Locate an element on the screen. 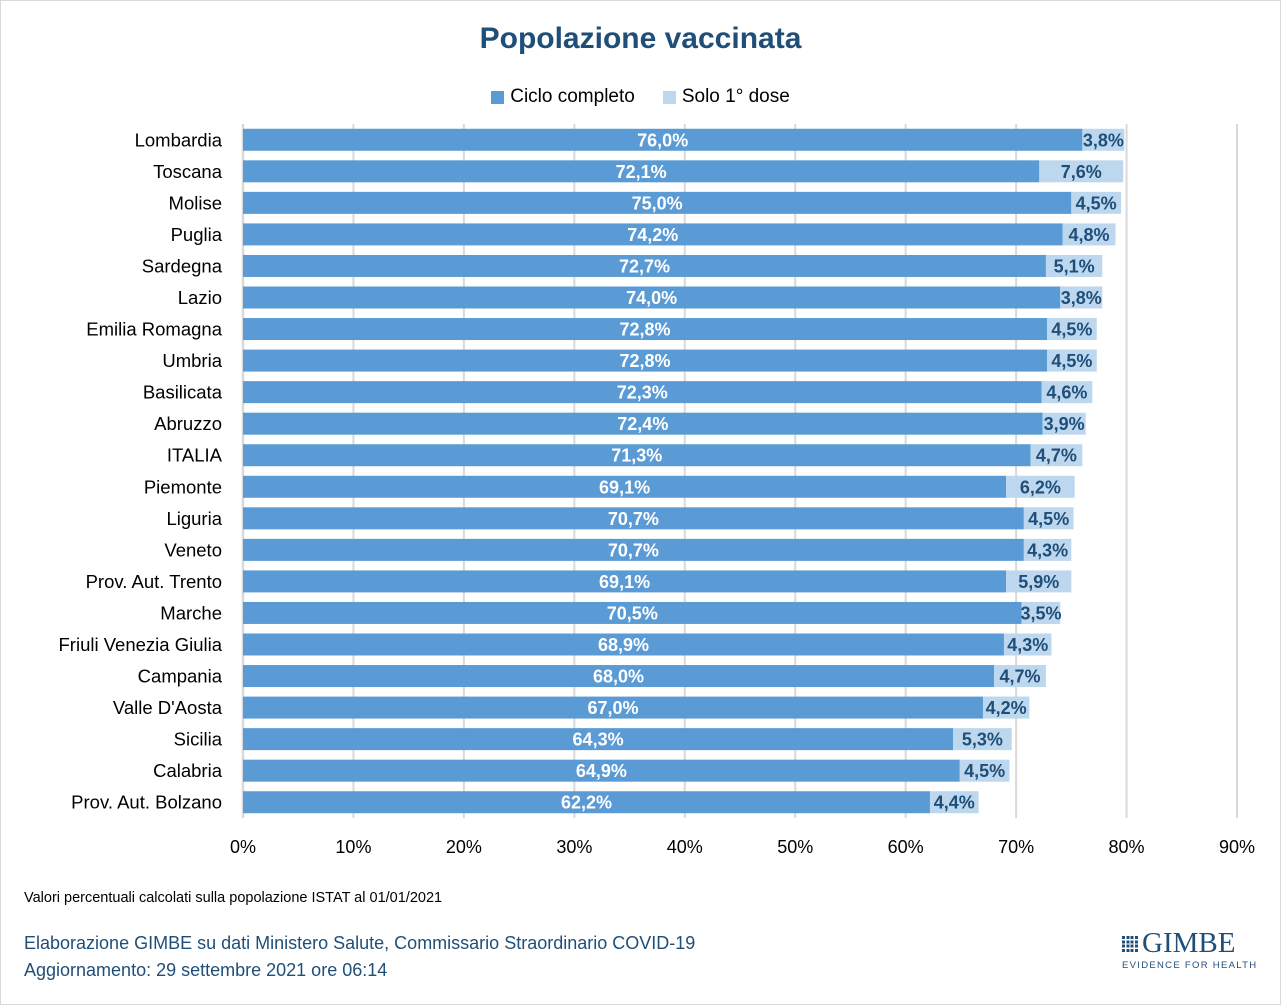 The image size is (1281, 1005). data-label-solo-prima-dose: 4,4% is located at coordinates (954, 803).